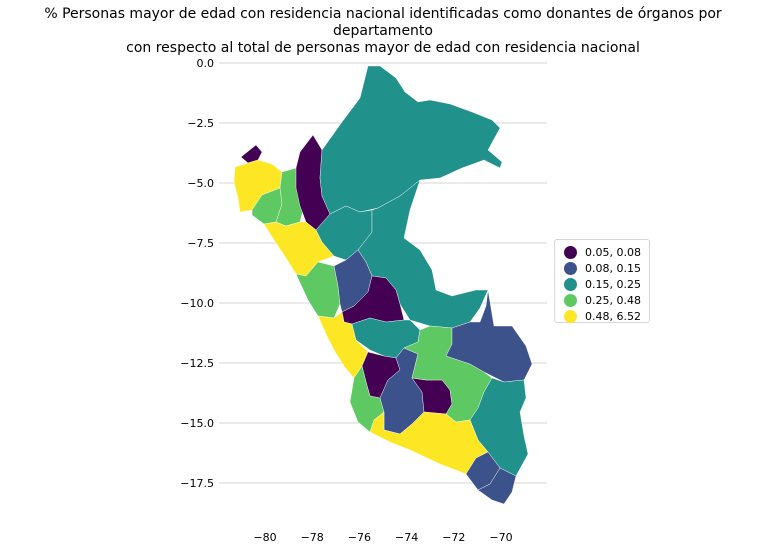  Describe the element at coordinates (497, 486) in the screenshot. I see `region-tacna` at that location.